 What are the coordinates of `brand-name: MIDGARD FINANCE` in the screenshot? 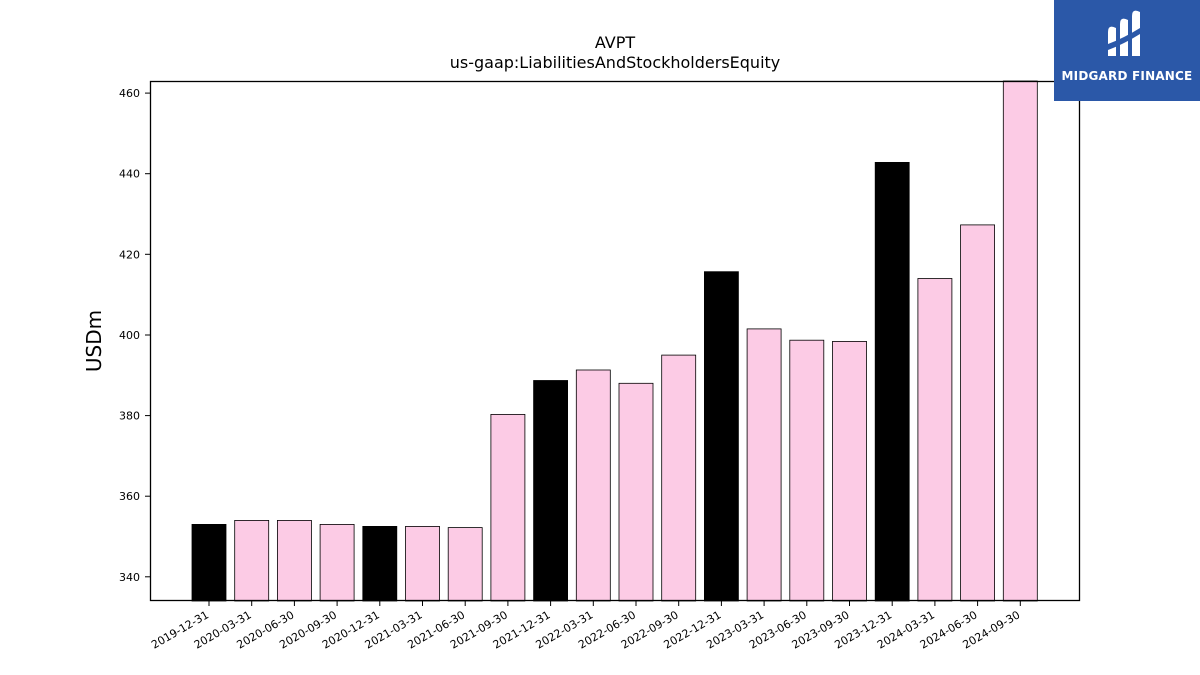 It's located at (1127, 76).